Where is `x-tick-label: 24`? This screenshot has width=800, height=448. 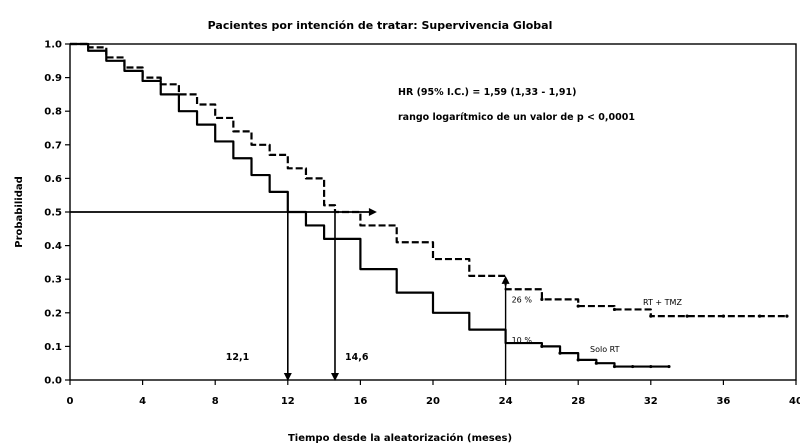
x-tick-label: 24 is located at coordinates (506, 401).